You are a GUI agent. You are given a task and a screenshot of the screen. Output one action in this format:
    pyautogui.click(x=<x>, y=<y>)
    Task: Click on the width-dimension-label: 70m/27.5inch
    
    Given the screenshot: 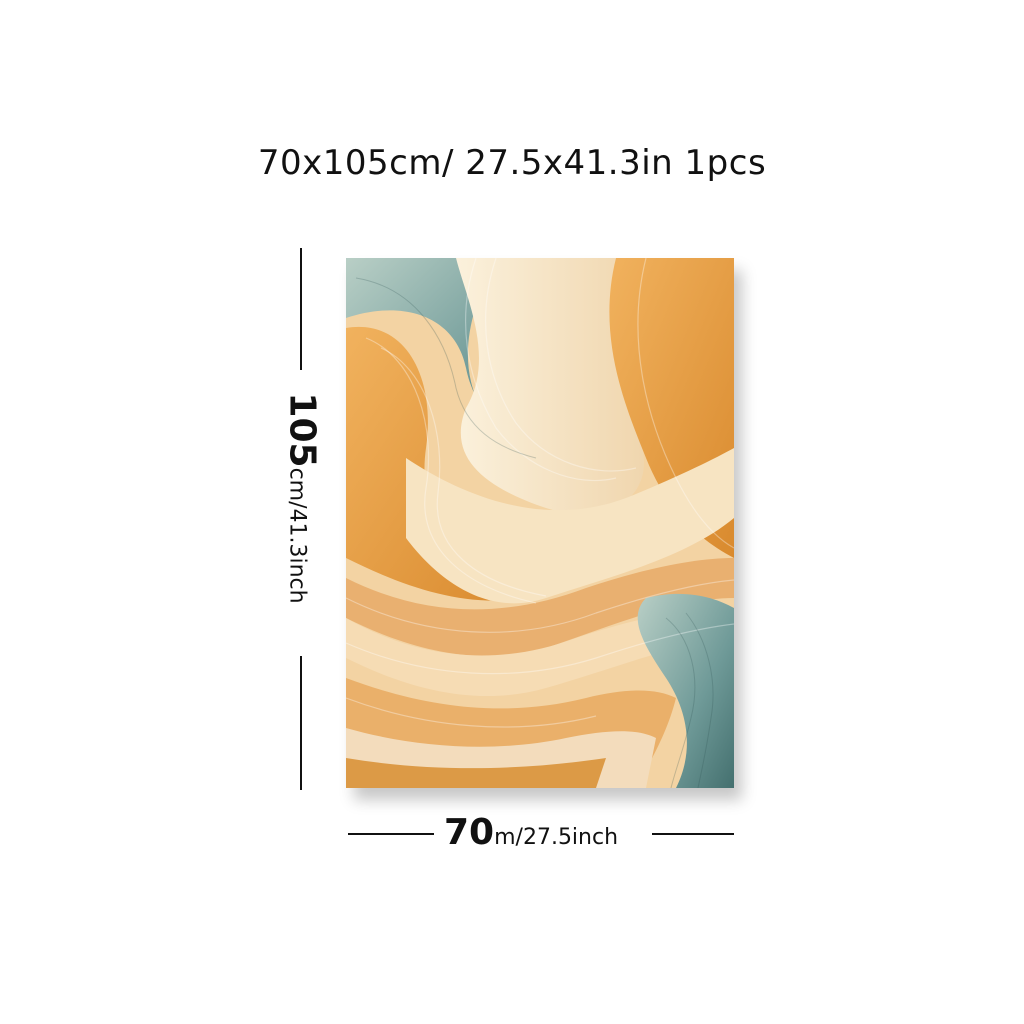 What is the action you would take?
    pyautogui.click(x=544, y=836)
    